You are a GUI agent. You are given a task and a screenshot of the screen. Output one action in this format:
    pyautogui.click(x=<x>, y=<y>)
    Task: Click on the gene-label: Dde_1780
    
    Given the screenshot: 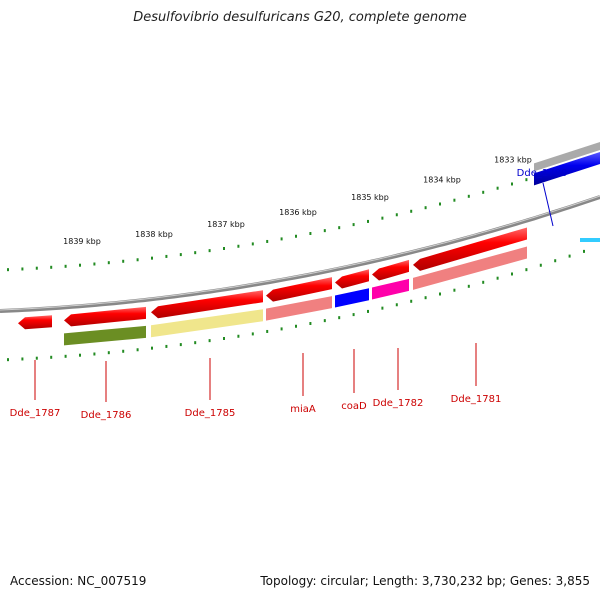 What is the action you would take?
    pyautogui.click(x=542, y=173)
    